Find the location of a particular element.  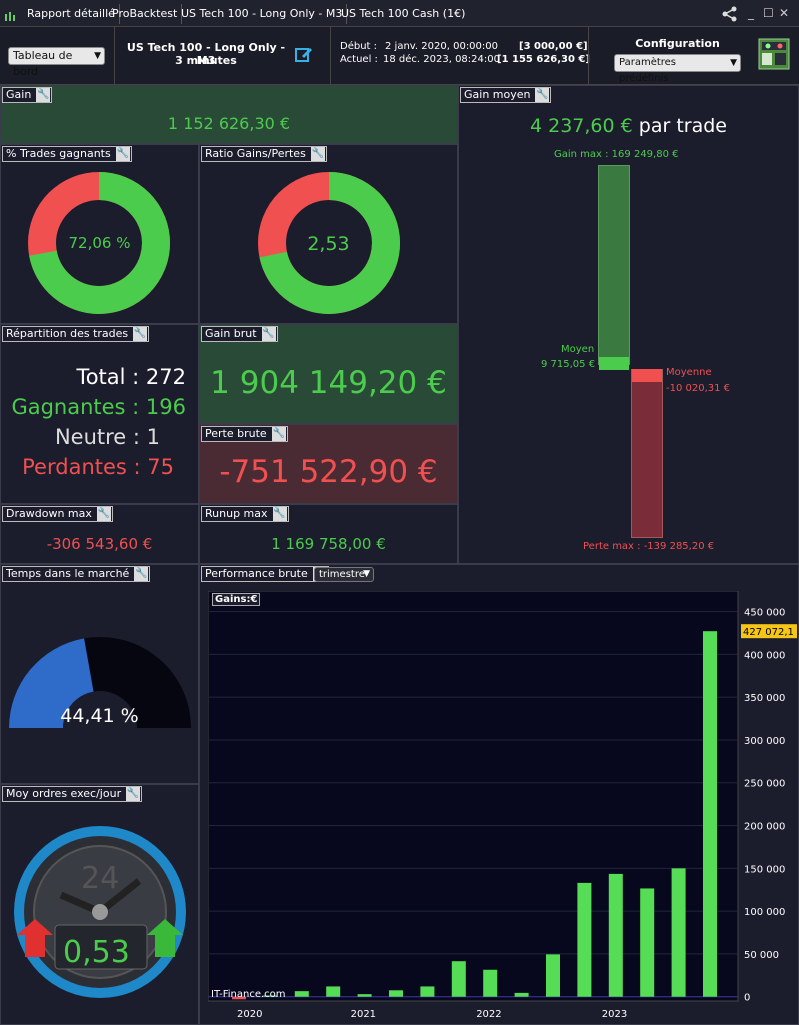

maximize-icon: ☐ is located at coordinates (768, 13).